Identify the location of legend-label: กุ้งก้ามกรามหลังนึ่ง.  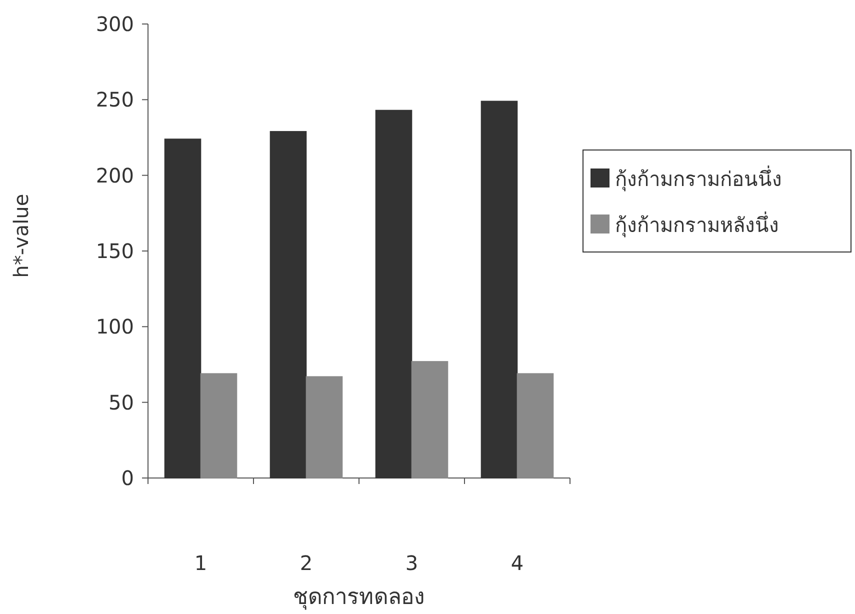
(697, 224).